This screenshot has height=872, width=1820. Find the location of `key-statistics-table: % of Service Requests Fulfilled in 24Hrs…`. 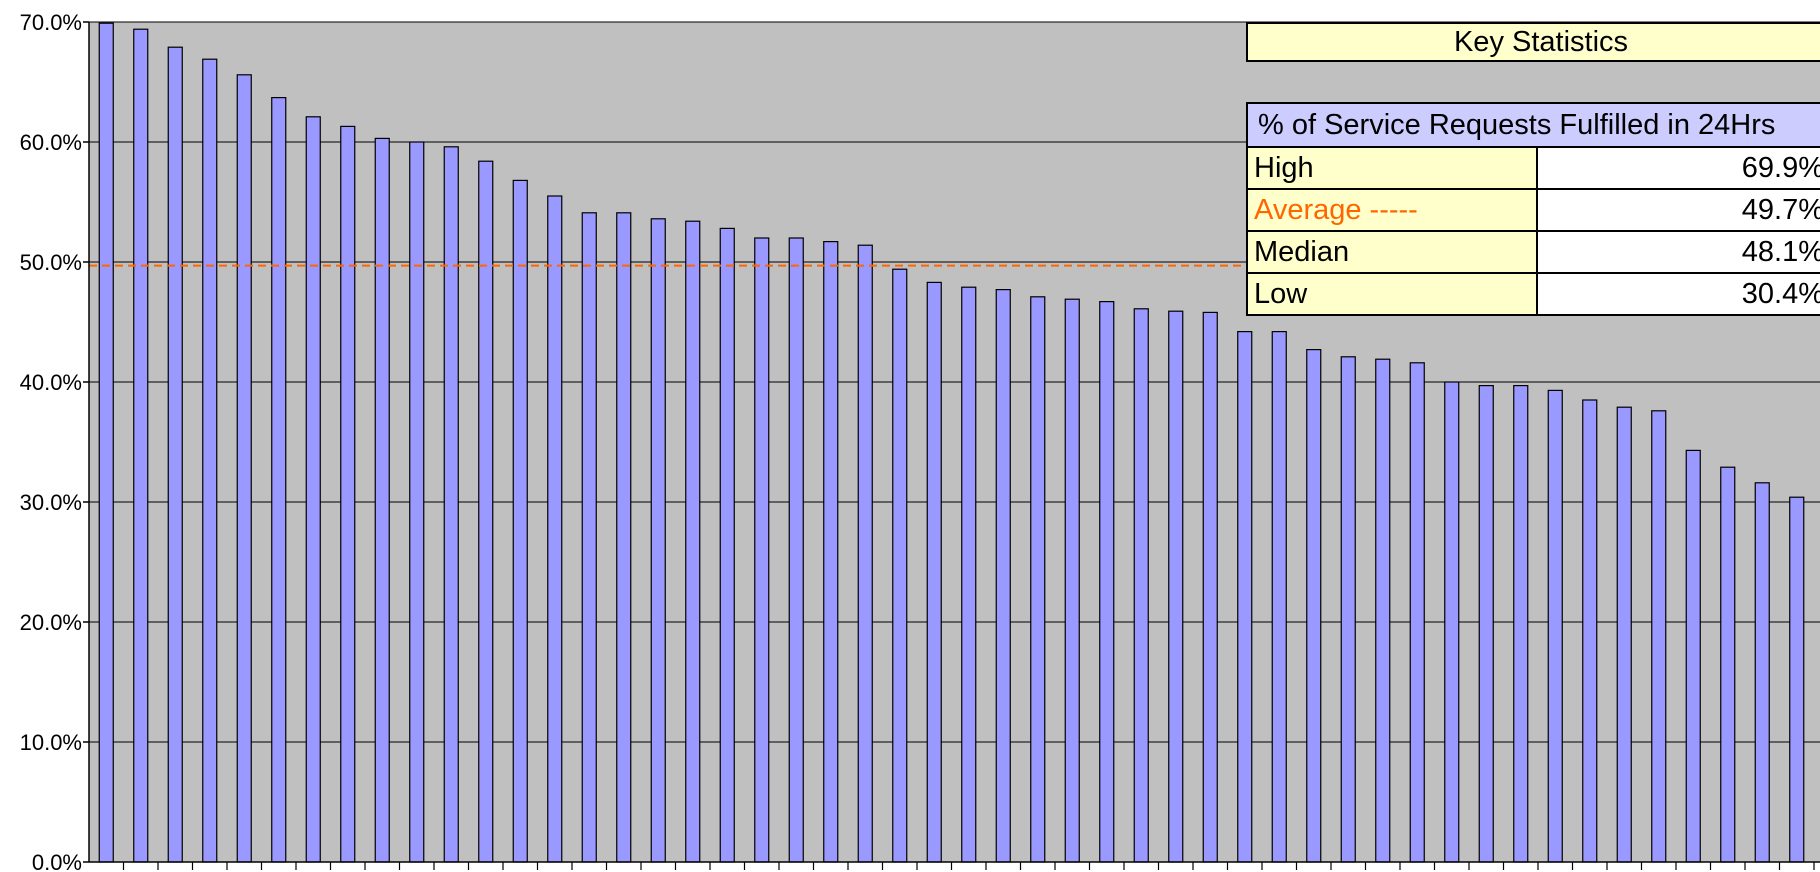

key-statistics-table: % of Service Requests Fulfilled in 24Hrs… is located at coordinates (1533, 209).